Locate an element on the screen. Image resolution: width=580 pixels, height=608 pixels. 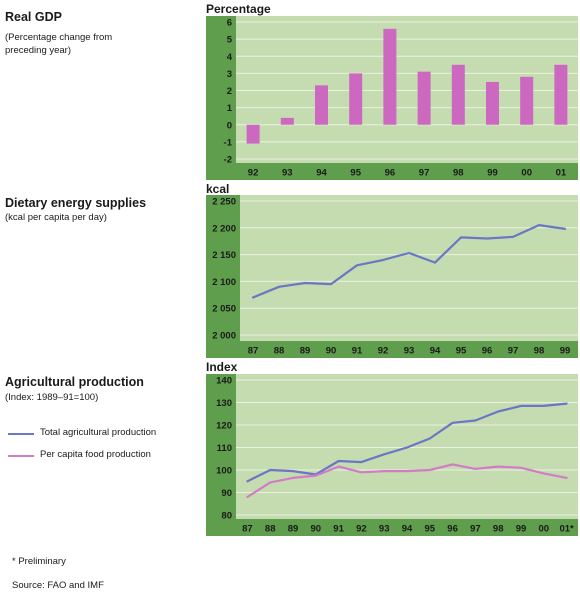
legend-swatch-total is located at coordinates (21, 434).